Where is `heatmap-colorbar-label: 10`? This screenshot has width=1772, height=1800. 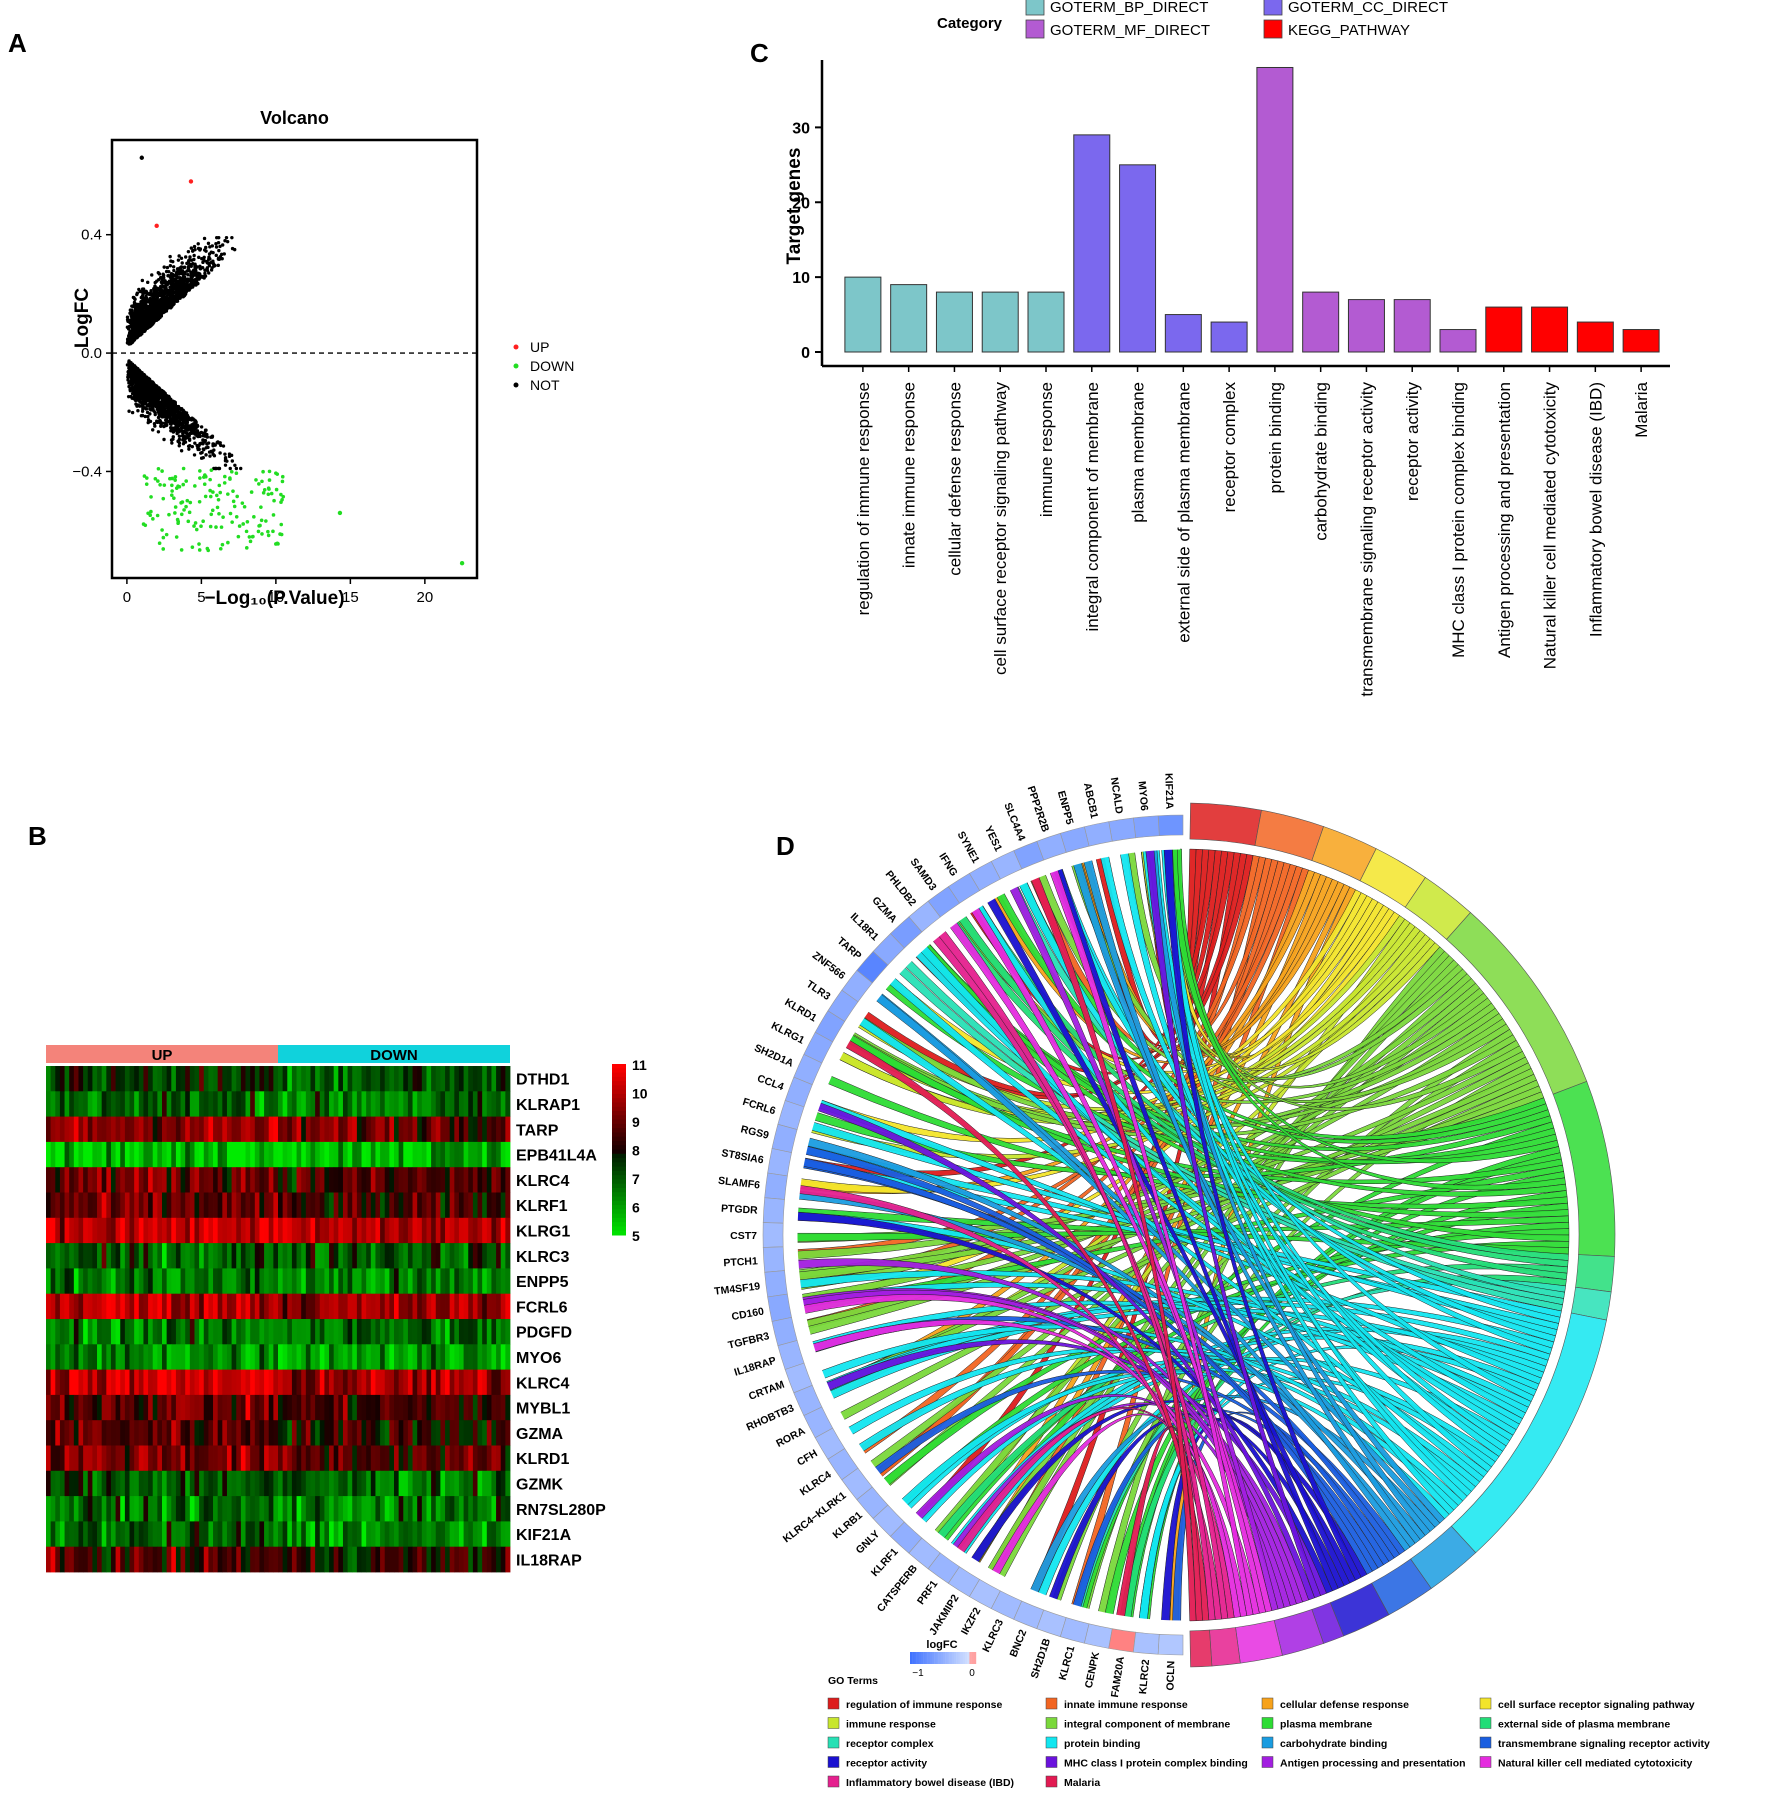
heatmap-colorbar-label: 10 is located at coordinates (640, 1094).